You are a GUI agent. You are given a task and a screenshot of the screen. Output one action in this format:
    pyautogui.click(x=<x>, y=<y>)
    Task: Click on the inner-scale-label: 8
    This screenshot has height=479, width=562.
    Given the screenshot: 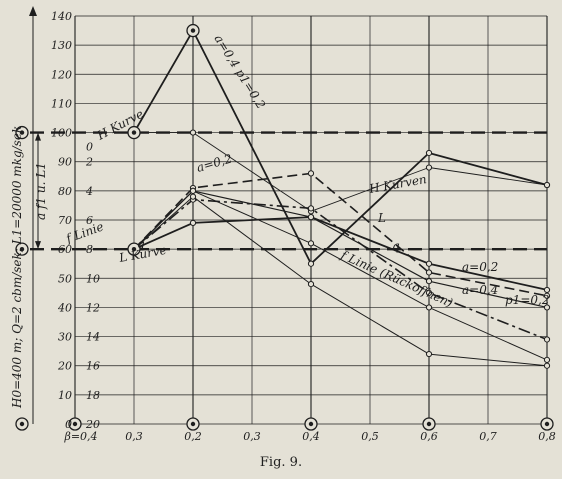 What is the action you would take?
    pyautogui.click(x=89, y=249)
    